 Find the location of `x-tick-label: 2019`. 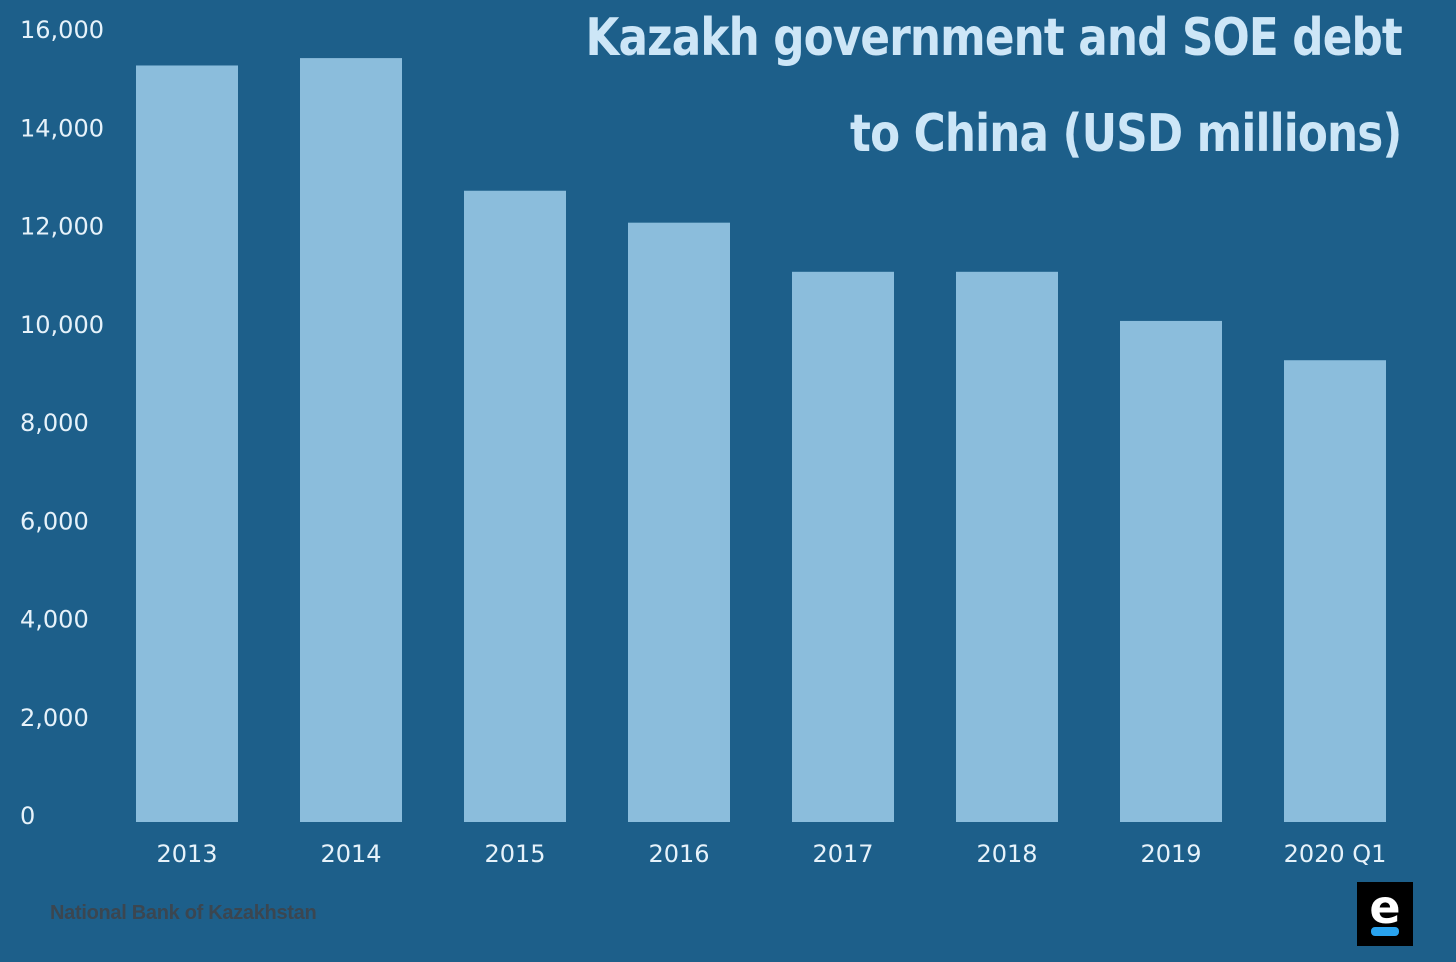

x-tick-label: 2019 is located at coordinates (1170, 854).